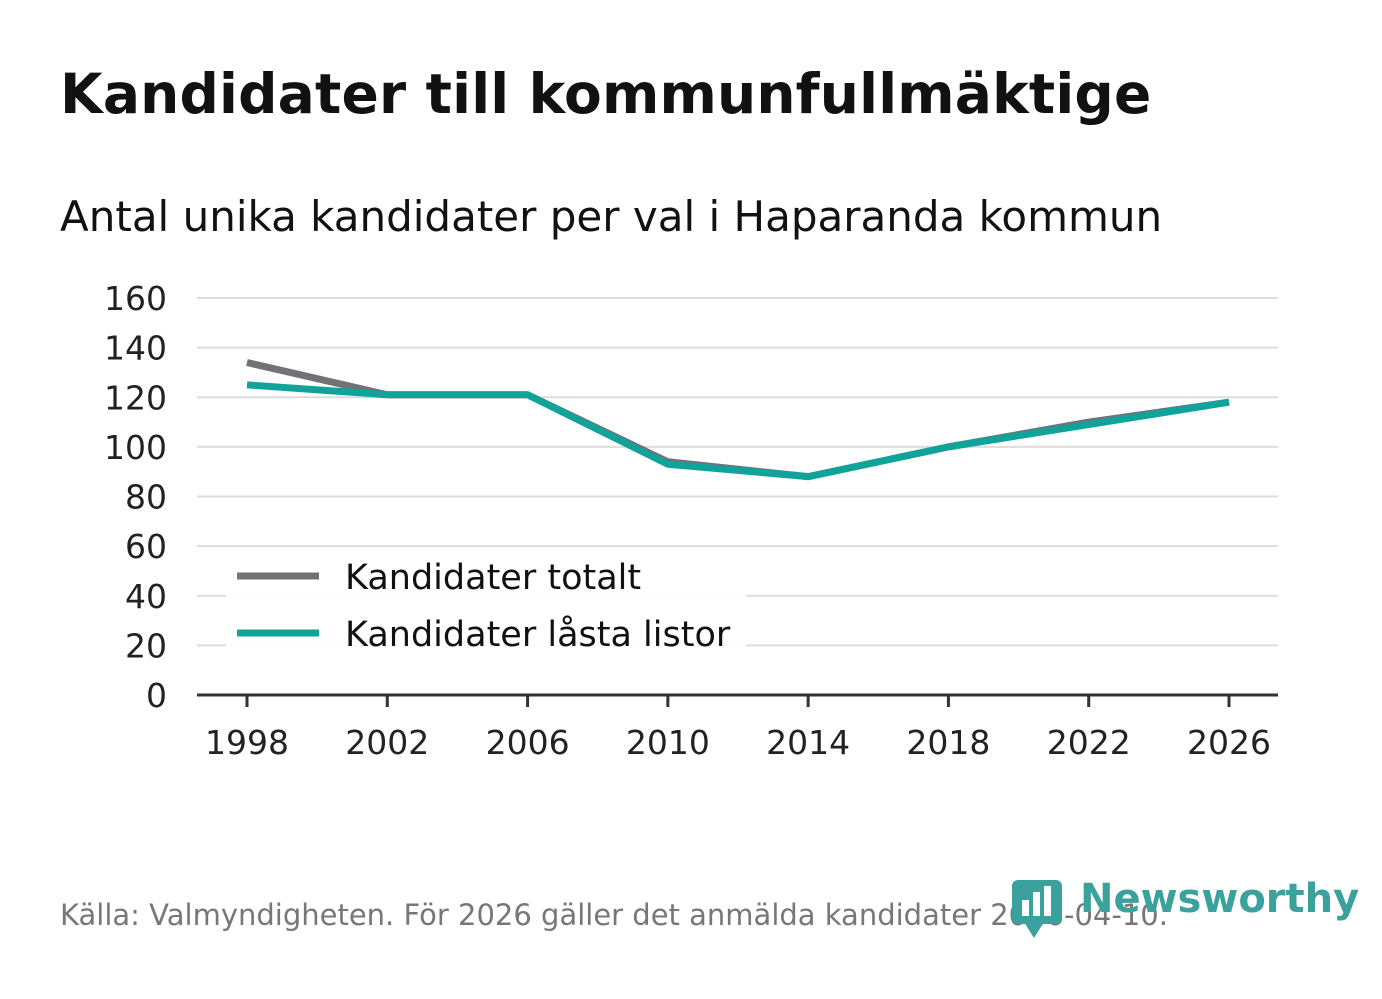 The height and width of the screenshot is (999, 1382). Describe the element at coordinates (135, 397) in the screenshot. I see `y-tick-label: 120` at that location.